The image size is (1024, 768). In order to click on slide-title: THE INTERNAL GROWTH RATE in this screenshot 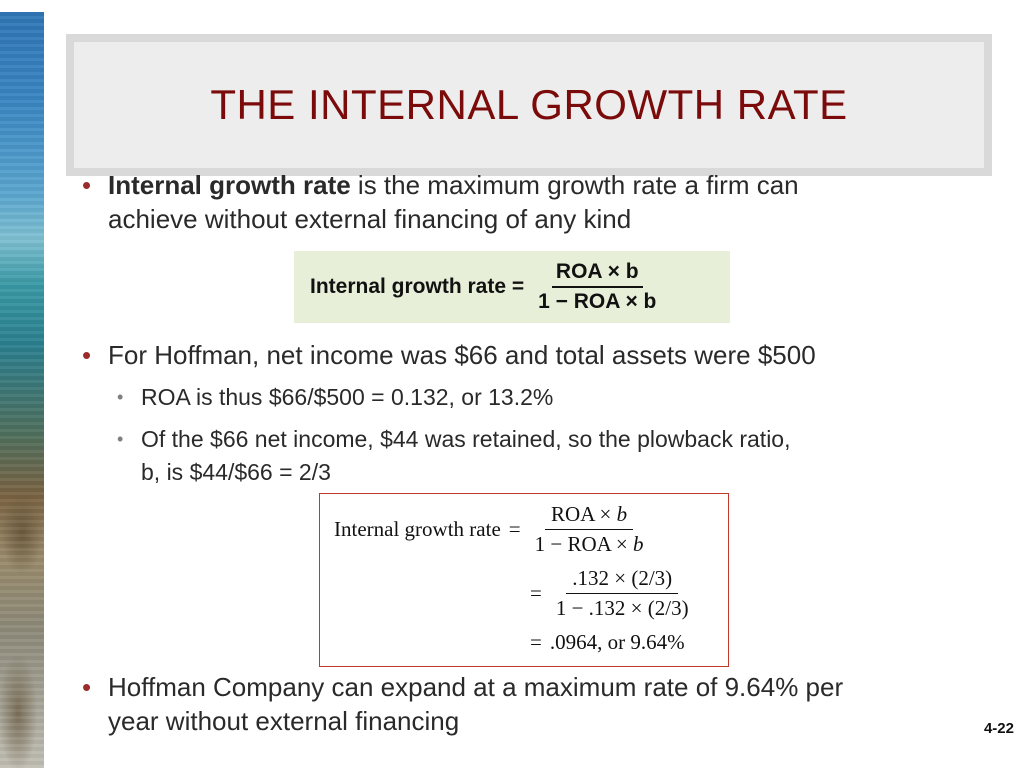, I will do `click(529, 104)`.